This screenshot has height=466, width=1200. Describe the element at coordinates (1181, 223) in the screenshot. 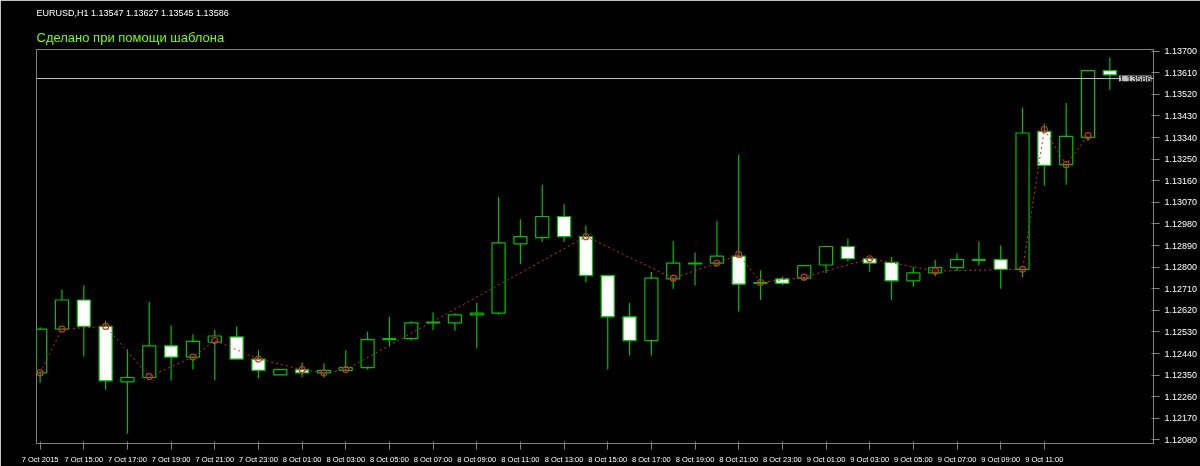

I see `y-tick-label: 1.12980` at that location.